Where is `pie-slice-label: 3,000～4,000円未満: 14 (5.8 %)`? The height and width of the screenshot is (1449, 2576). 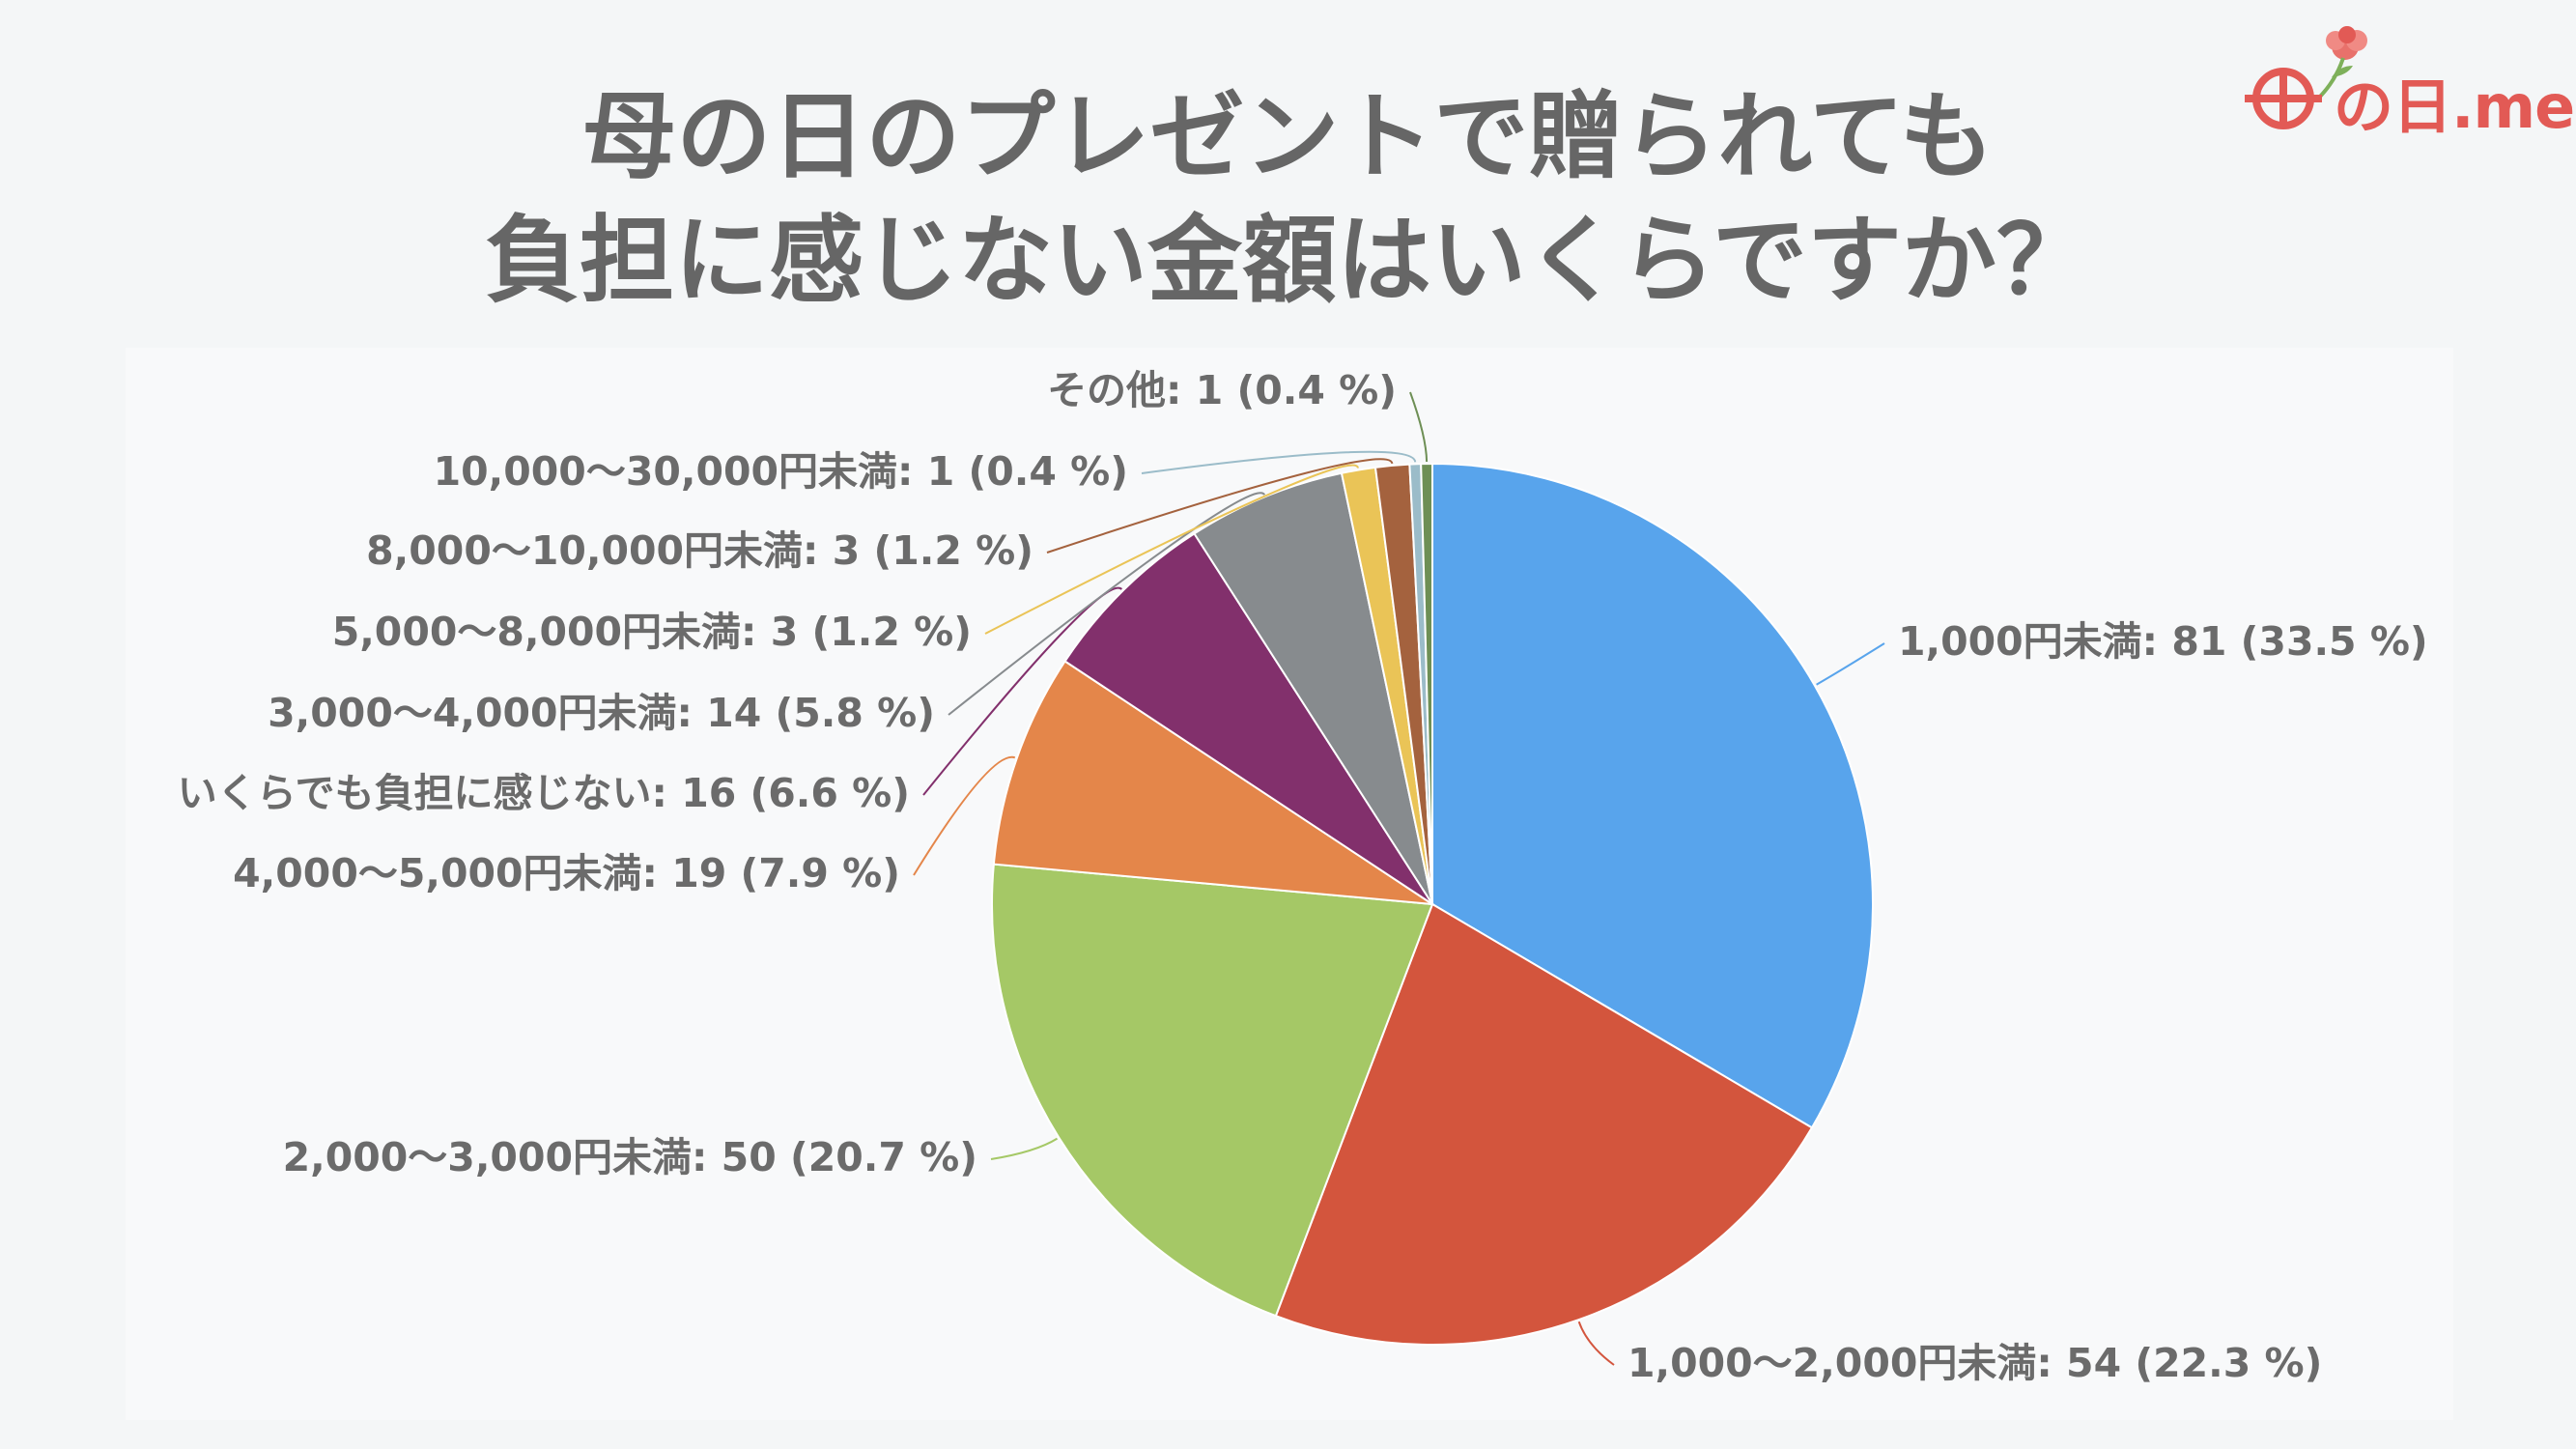 pie-slice-label: 3,000～4,000円未満: 14 (5.8 %) is located at coordinates (601, 713).